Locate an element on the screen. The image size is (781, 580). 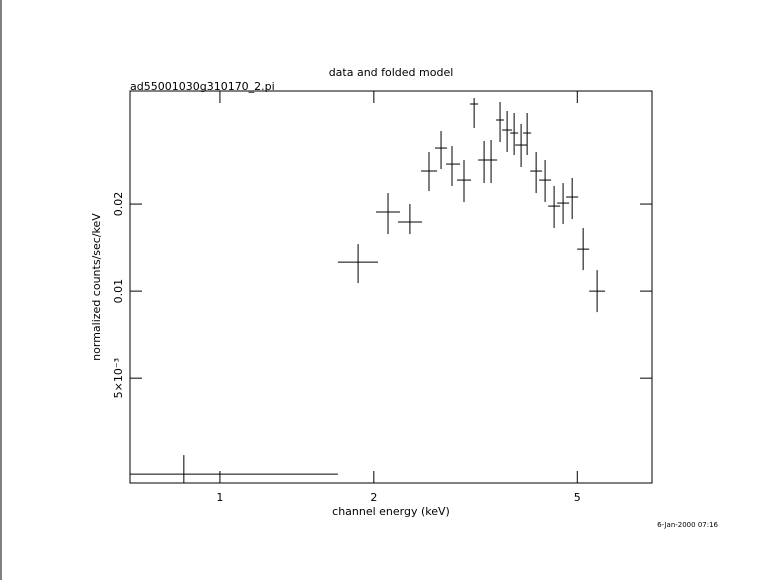
y-tick-label: 0.02 is located at coordinates (118, 204).